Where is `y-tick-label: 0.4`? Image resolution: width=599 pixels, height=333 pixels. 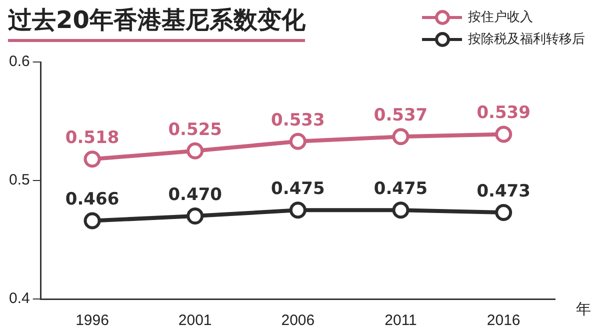 y-tick-label: 0.4 is located at coordinates (19, 299).